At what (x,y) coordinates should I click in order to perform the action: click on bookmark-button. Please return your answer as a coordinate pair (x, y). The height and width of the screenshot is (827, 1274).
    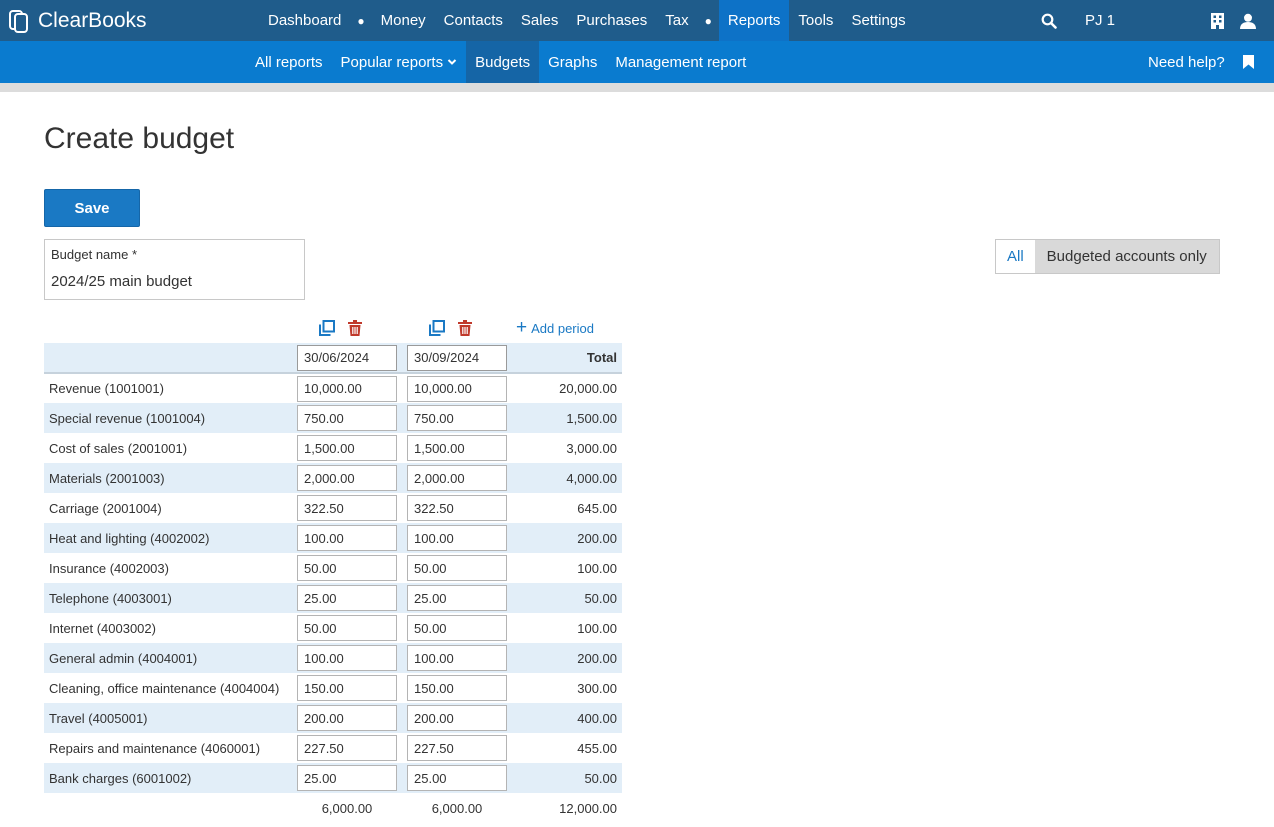
    Looking at the image, I should click on (1248, 62).